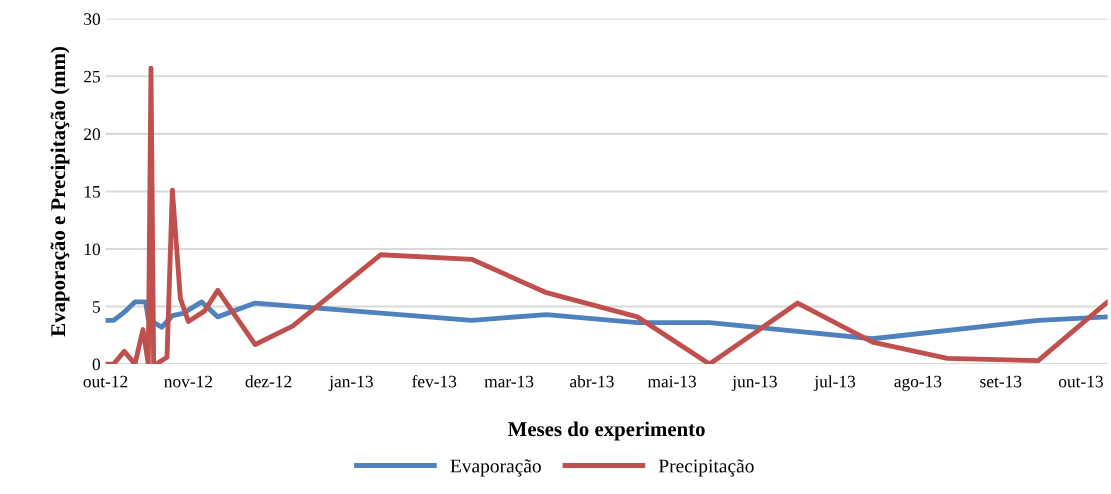  What do you see at coordinates (606, 431) in the screenshot?
I see `x-axis-title: Meses do experimento` at bounding box center [606, 431].